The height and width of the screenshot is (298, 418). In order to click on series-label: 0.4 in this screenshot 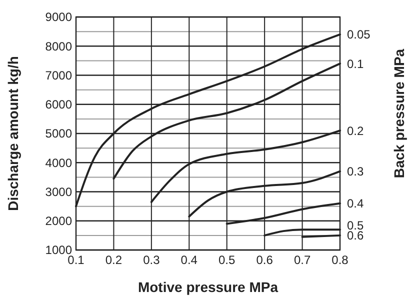, I will do `click(355, 203)`.